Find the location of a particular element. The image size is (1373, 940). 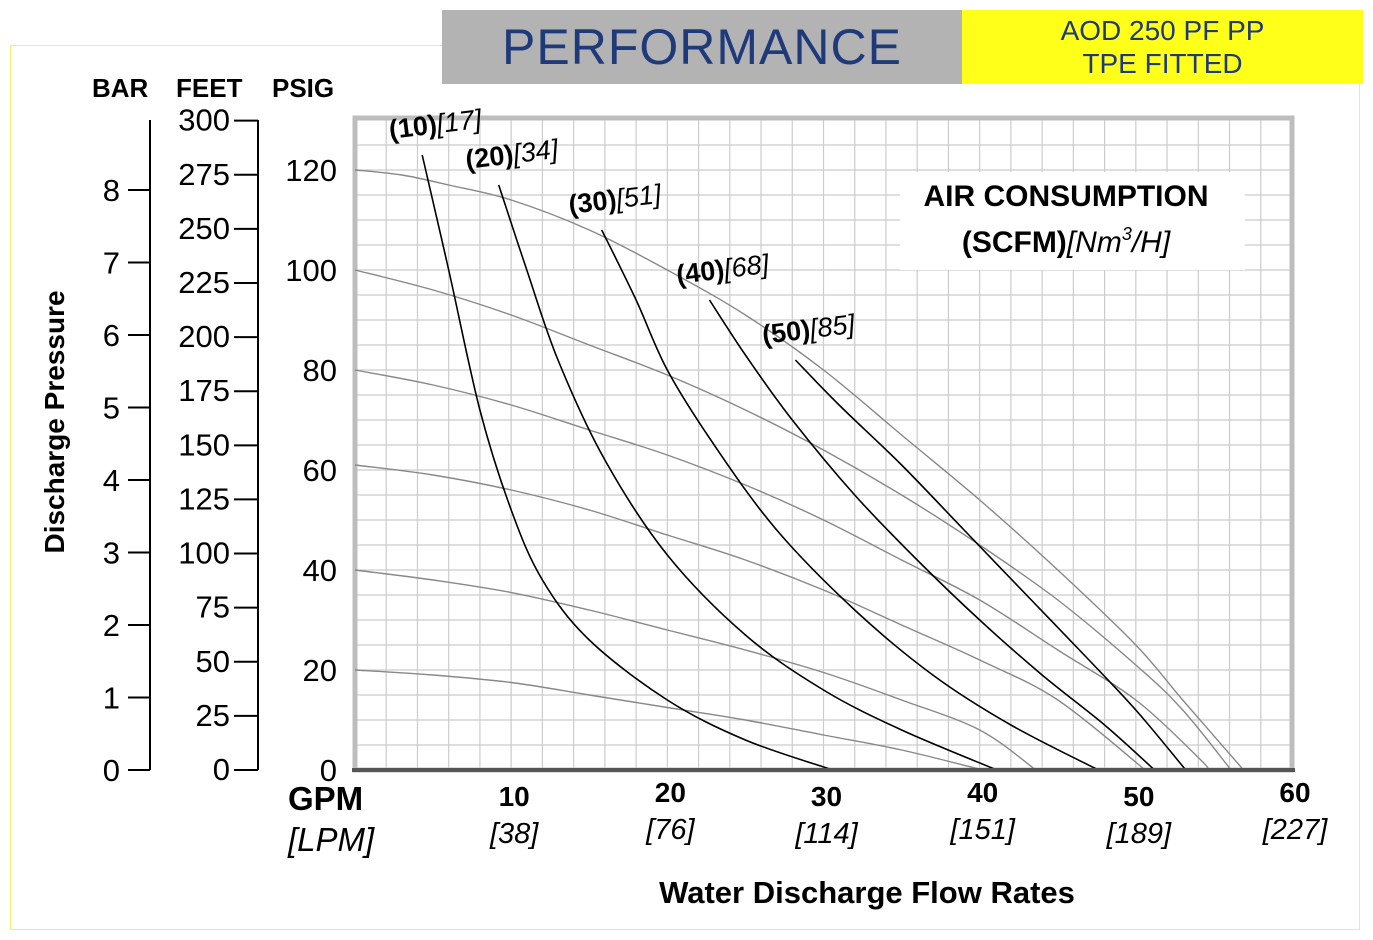

air-curve-scfm: (50) is located at coordinates (785, 332).